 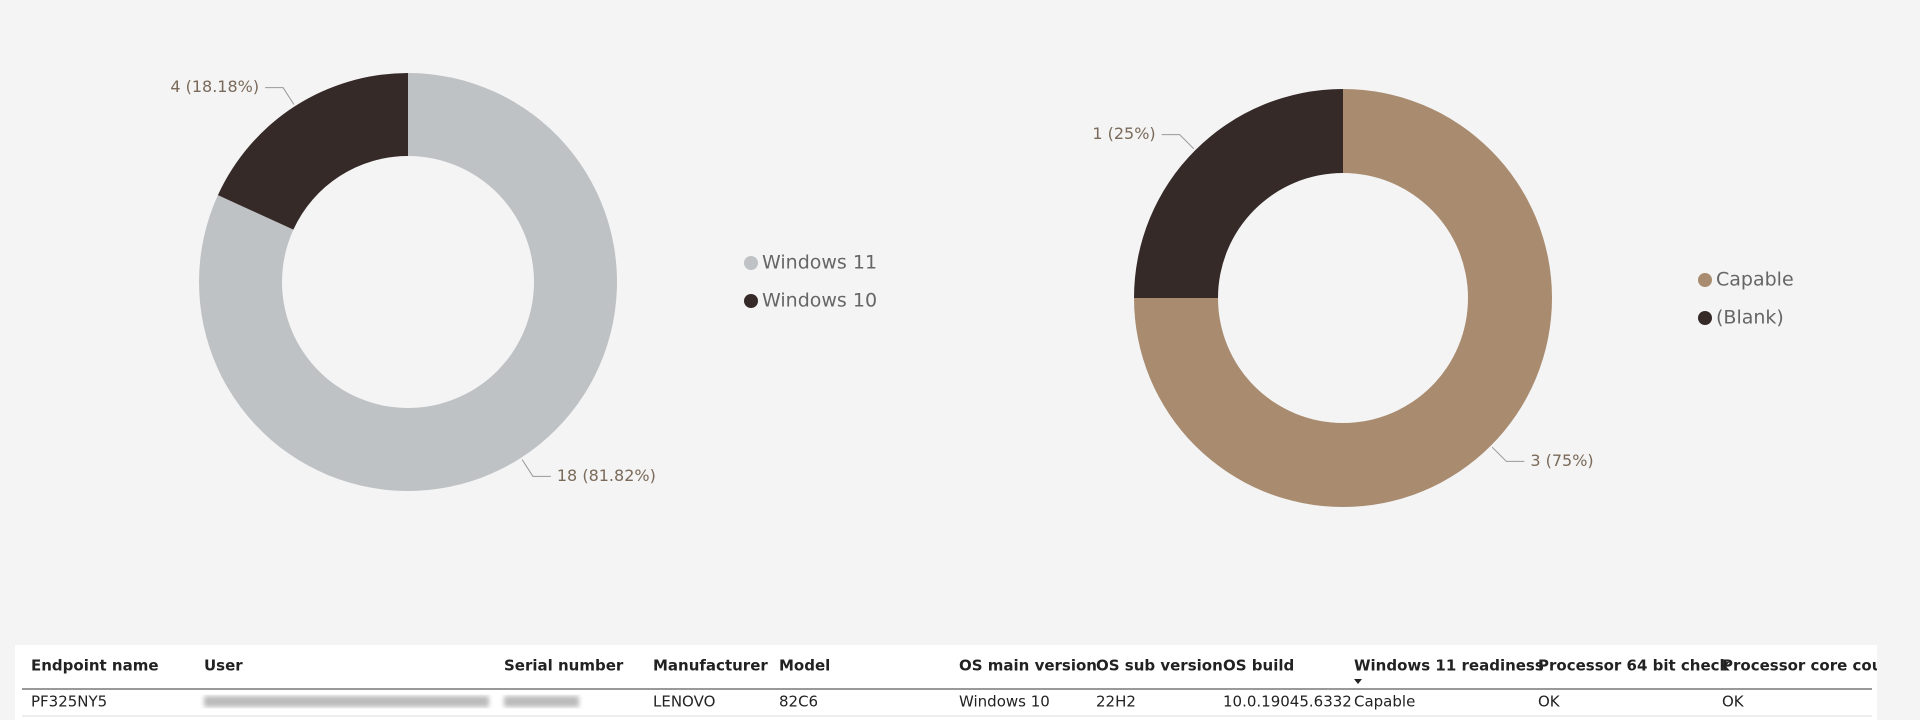 I want to click on table-cell: Windows 10, so click(x=1004, y=702).